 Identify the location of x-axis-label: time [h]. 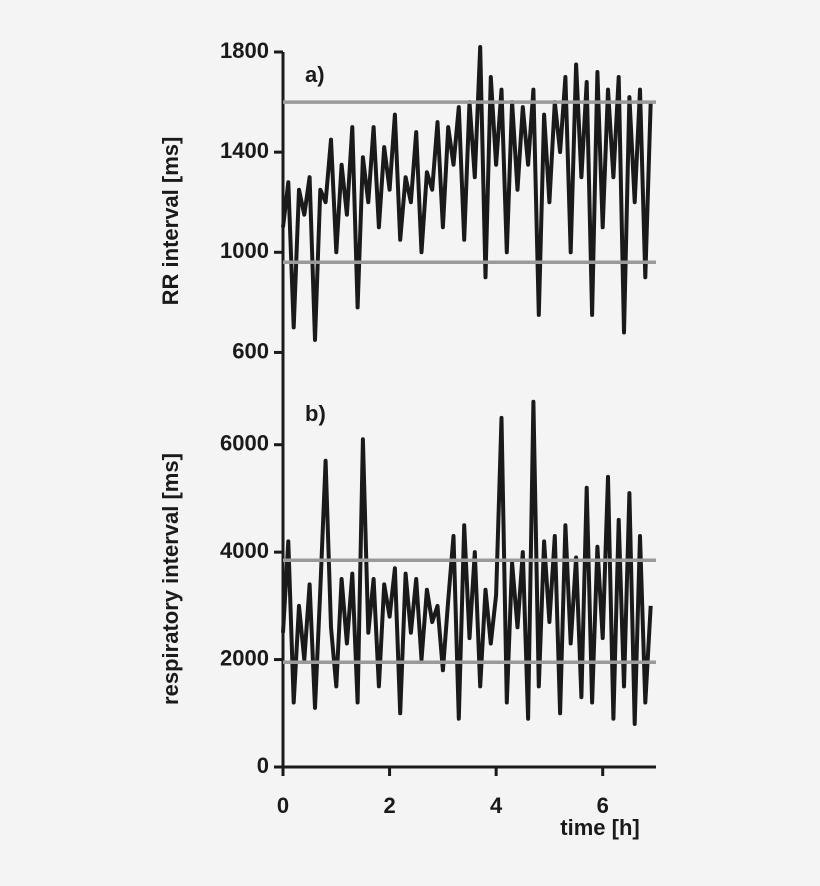
(599, 827).